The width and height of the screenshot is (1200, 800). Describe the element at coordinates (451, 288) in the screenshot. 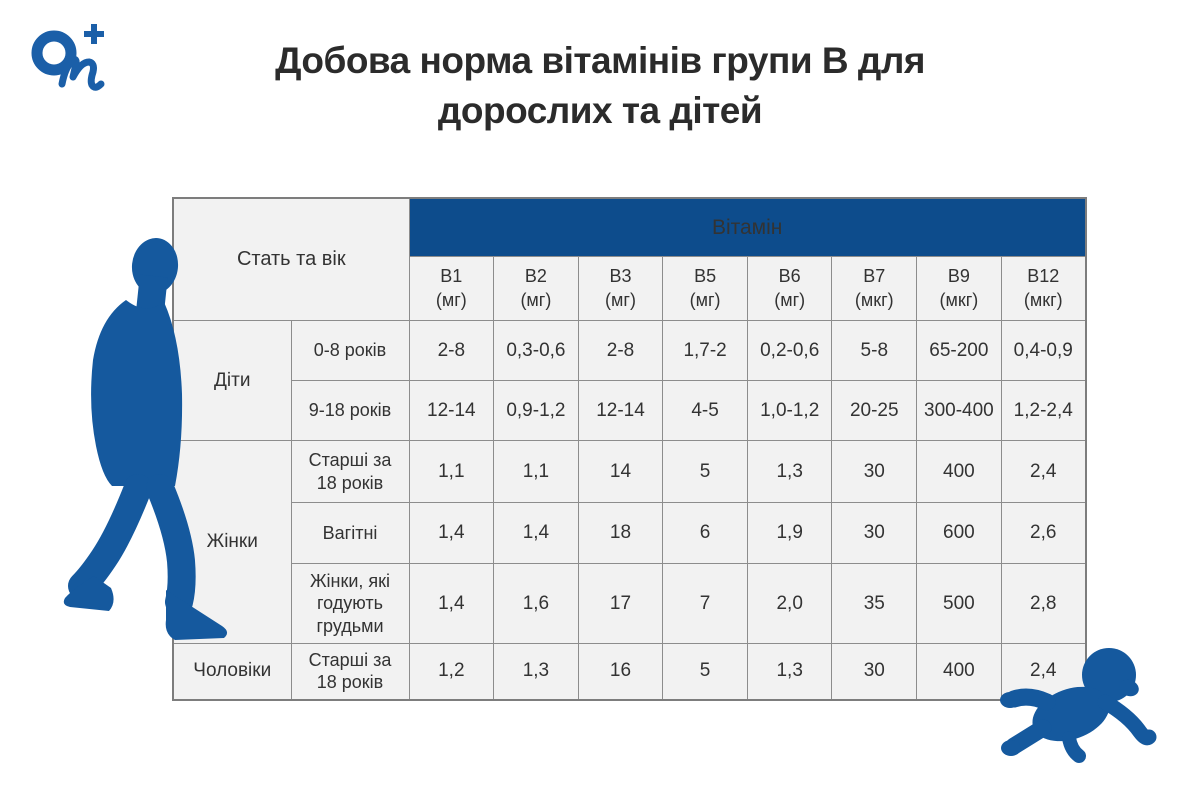

I see `column-header-b1: B1 (мг)` at that location.